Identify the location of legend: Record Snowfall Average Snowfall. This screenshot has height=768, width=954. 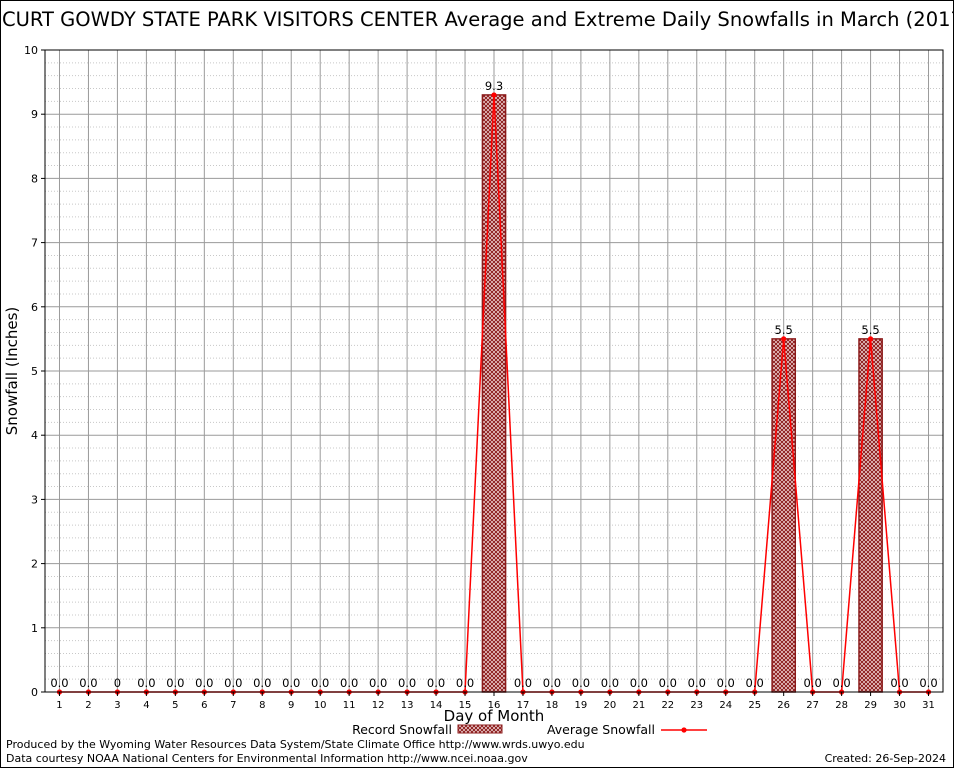
(529, 729).